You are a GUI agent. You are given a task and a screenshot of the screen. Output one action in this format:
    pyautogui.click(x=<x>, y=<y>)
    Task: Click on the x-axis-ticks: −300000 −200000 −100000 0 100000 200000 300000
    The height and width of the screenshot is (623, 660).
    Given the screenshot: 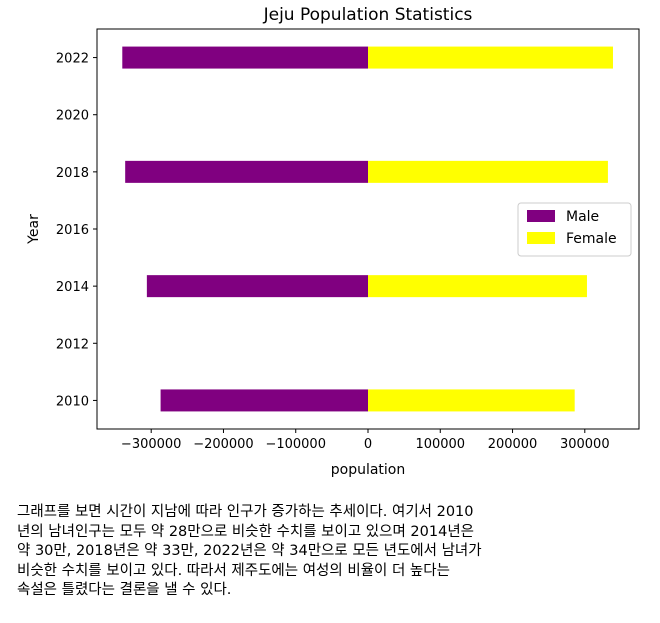 What is the action you would take?
    pyautogui.click(x=365, y=440)
    